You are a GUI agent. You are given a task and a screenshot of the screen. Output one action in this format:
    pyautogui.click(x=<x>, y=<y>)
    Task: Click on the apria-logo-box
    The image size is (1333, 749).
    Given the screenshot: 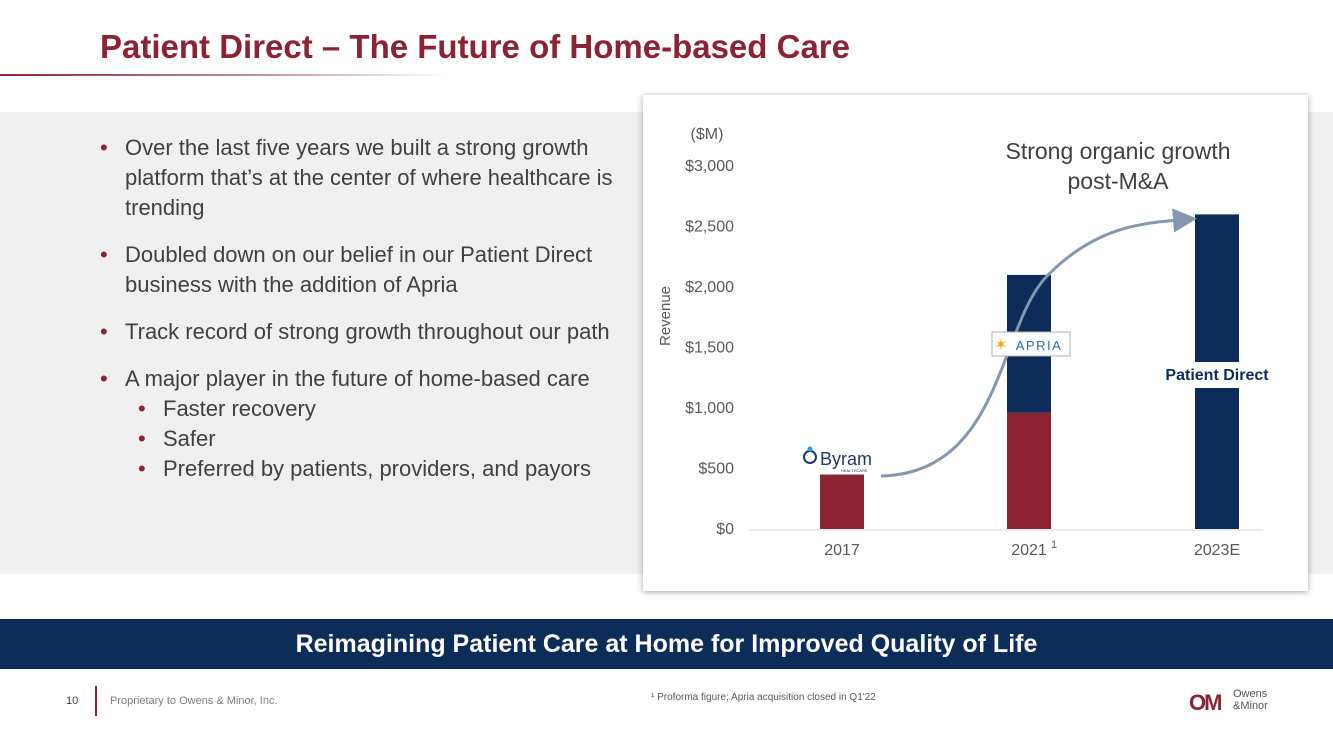 What is the action you would take?
    pyautogui.click(x=1031, y=344)
    